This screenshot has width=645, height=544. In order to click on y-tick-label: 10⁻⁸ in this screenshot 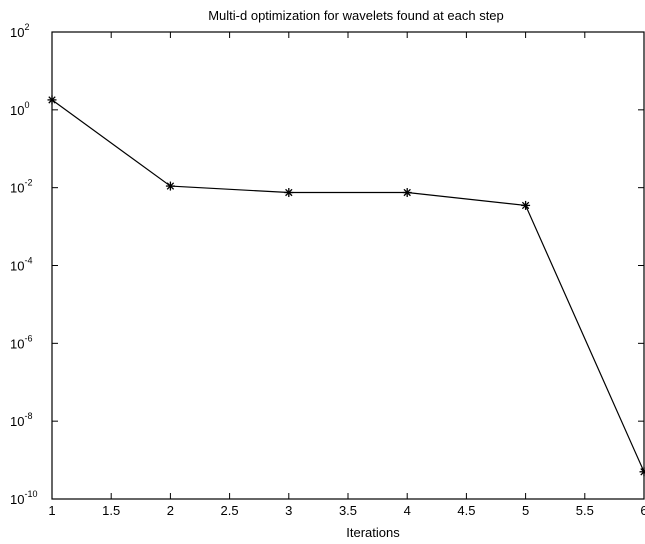, I will do `click(21, 420)`.